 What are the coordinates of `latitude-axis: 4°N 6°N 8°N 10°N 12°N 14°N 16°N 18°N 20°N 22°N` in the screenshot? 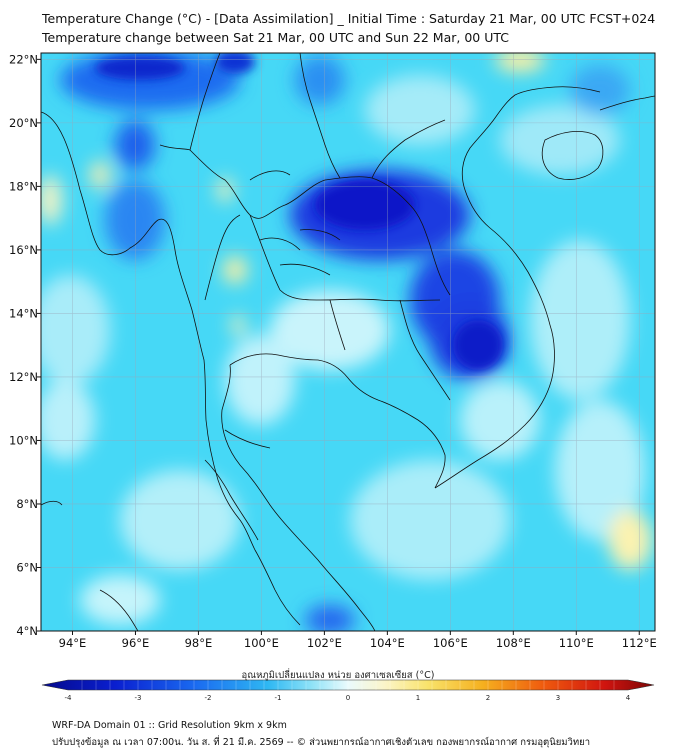 It's located at (25, 345).